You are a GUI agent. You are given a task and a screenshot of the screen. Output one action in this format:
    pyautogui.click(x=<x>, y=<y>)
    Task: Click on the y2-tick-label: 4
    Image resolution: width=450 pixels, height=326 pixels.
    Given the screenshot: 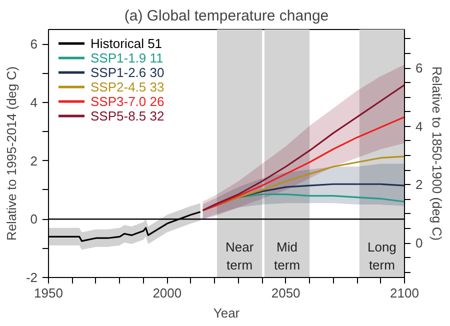 What is the action you would take?
    pyautogui.click(x=419, y=126)
    